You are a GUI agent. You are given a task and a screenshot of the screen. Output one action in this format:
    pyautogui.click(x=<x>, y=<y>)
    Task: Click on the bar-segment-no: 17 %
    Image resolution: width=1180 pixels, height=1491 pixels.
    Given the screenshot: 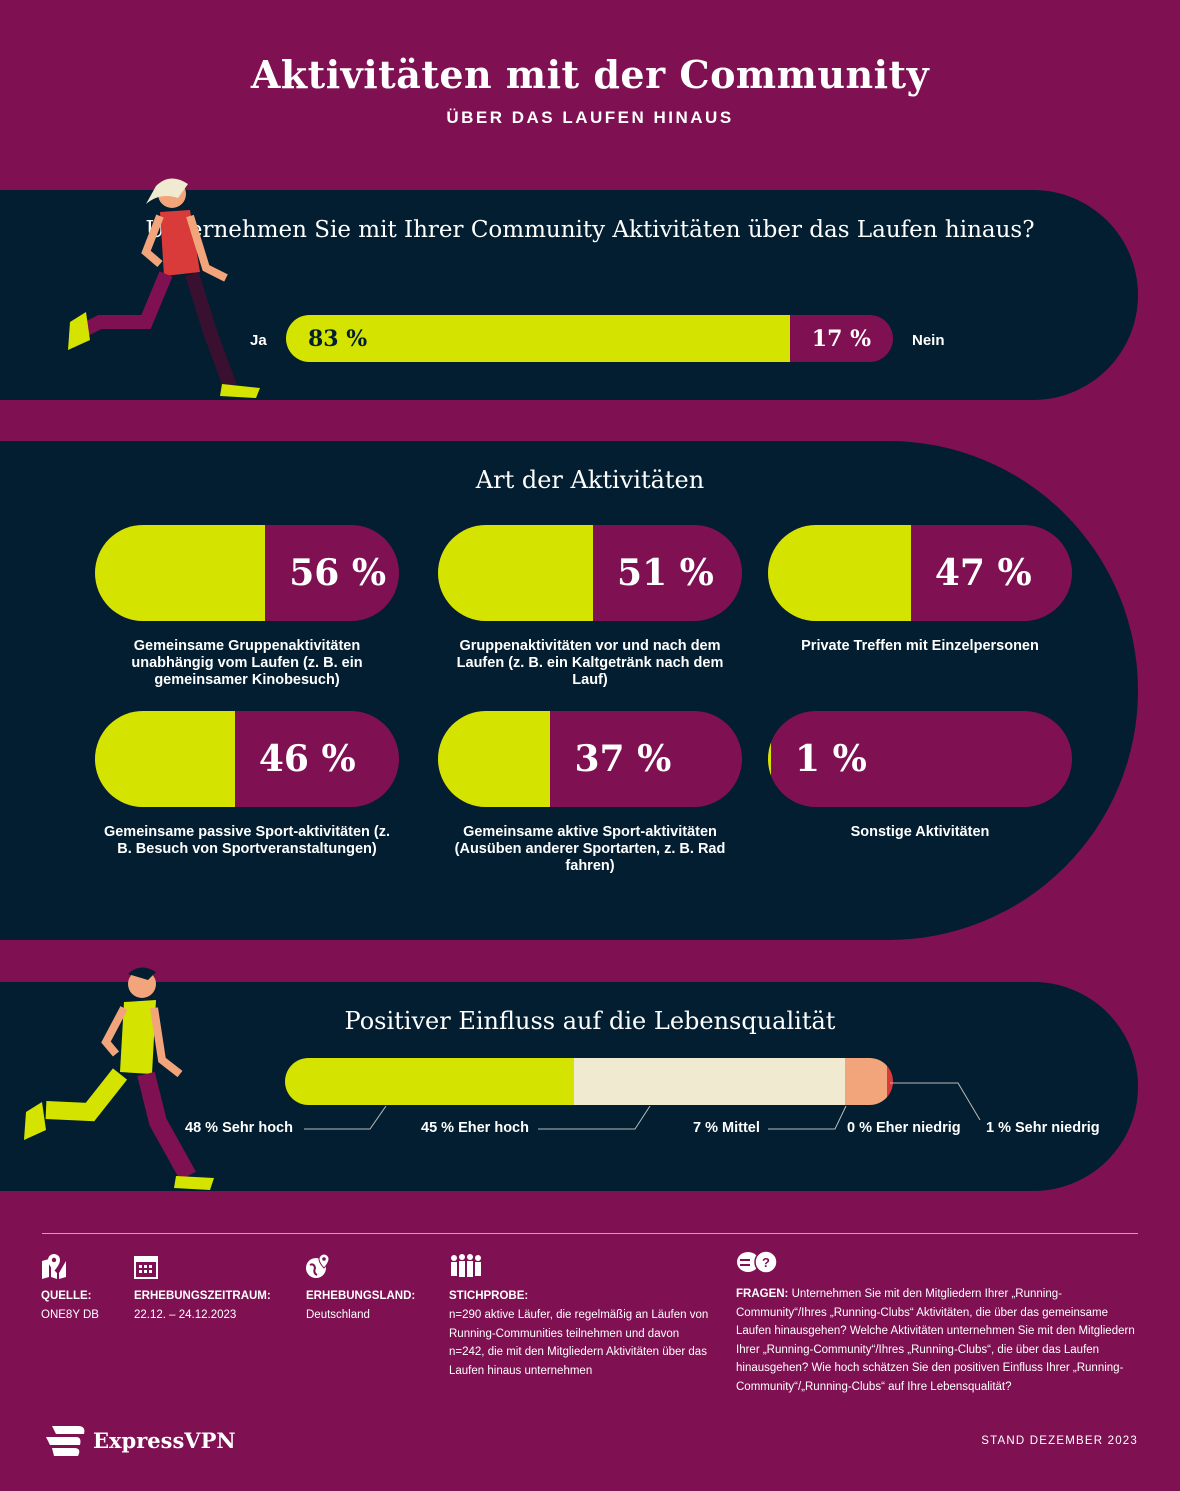 What is the action you would take?
    pyautogui.click(x=841, y=338)
    